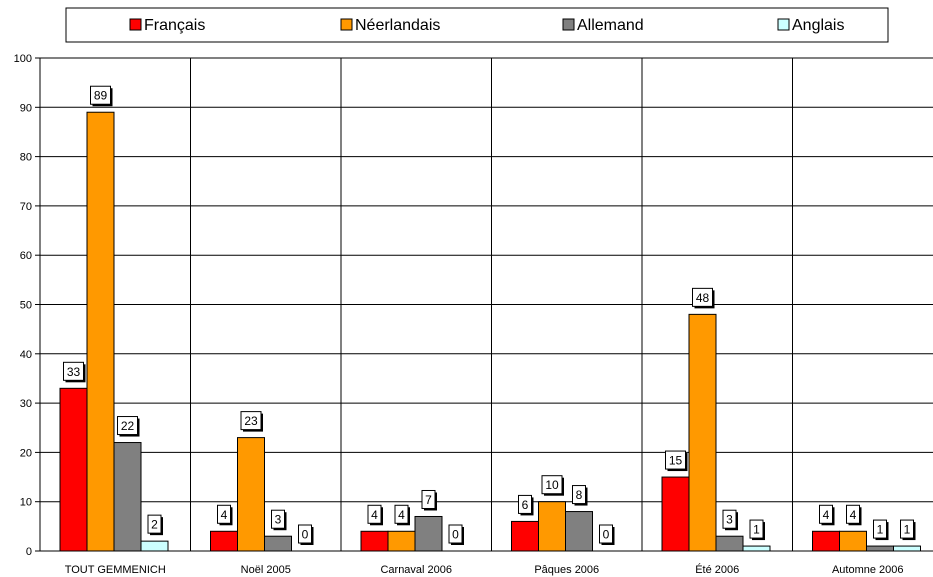 This screenshot has width=933, height=577. Describe the element at coordinates (525, 536) in the screenshot. I see `bar-francais-paques-2006` at that location.